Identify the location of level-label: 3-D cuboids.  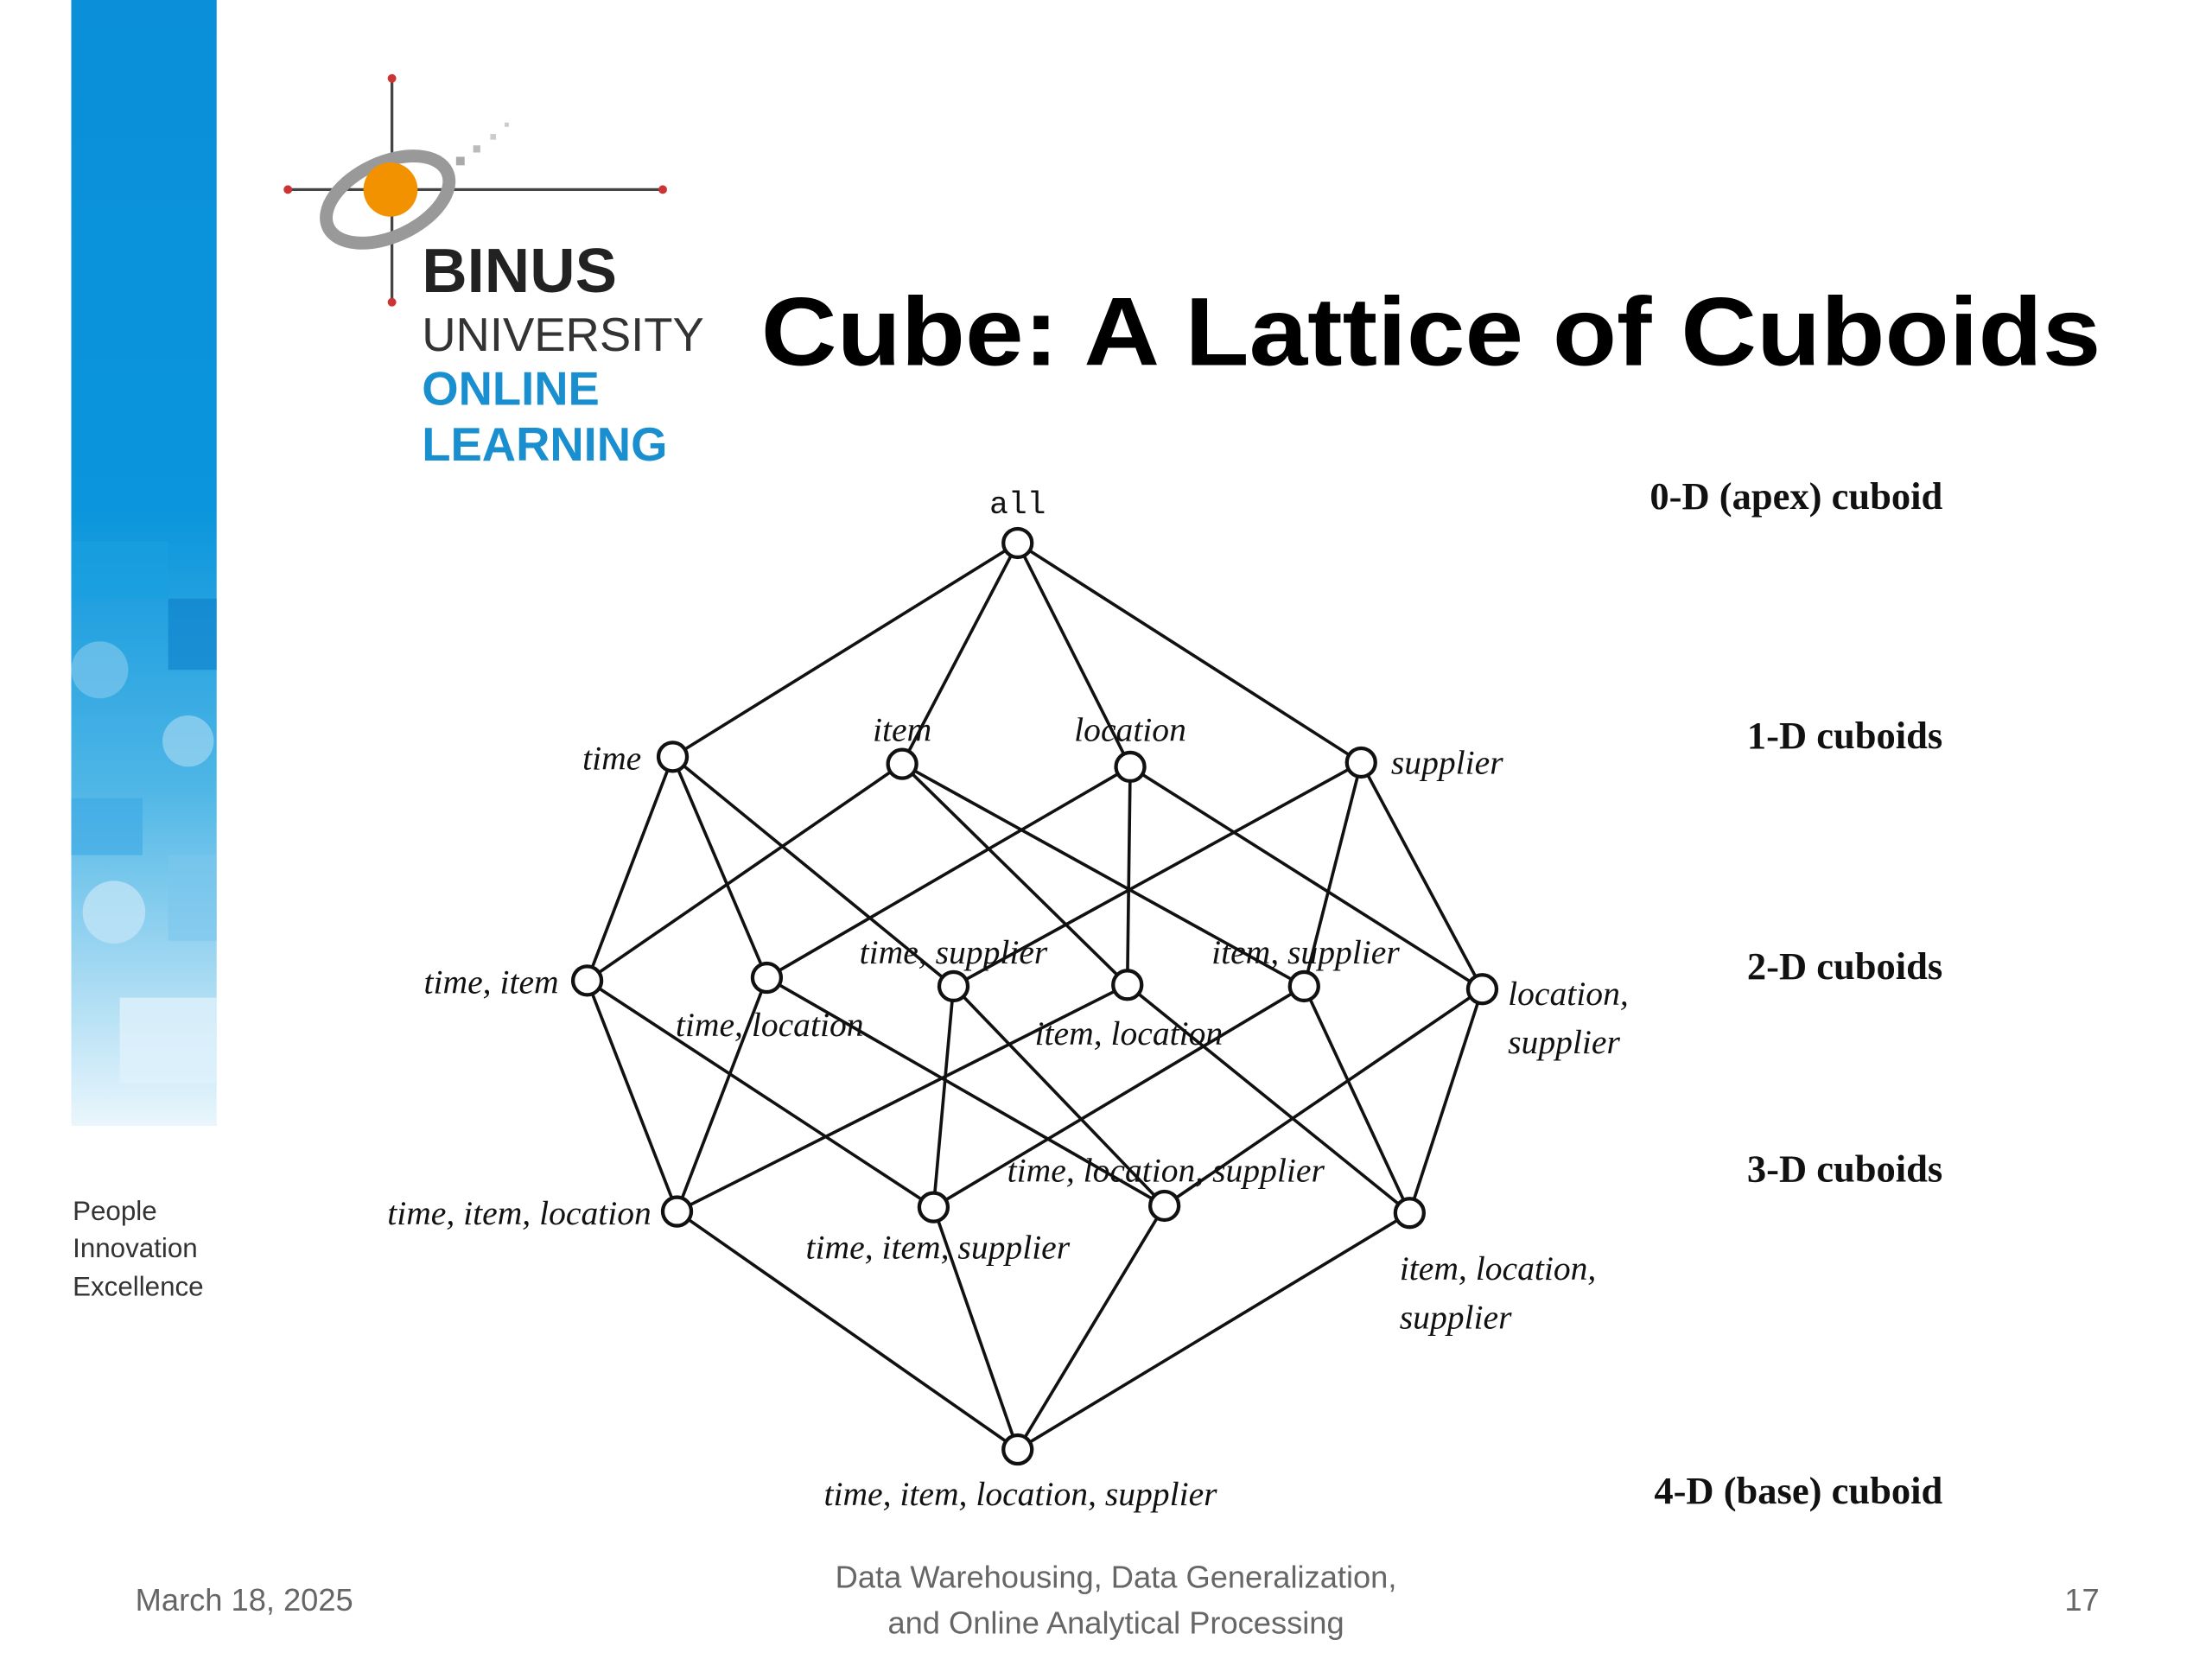
(1844, 1168).